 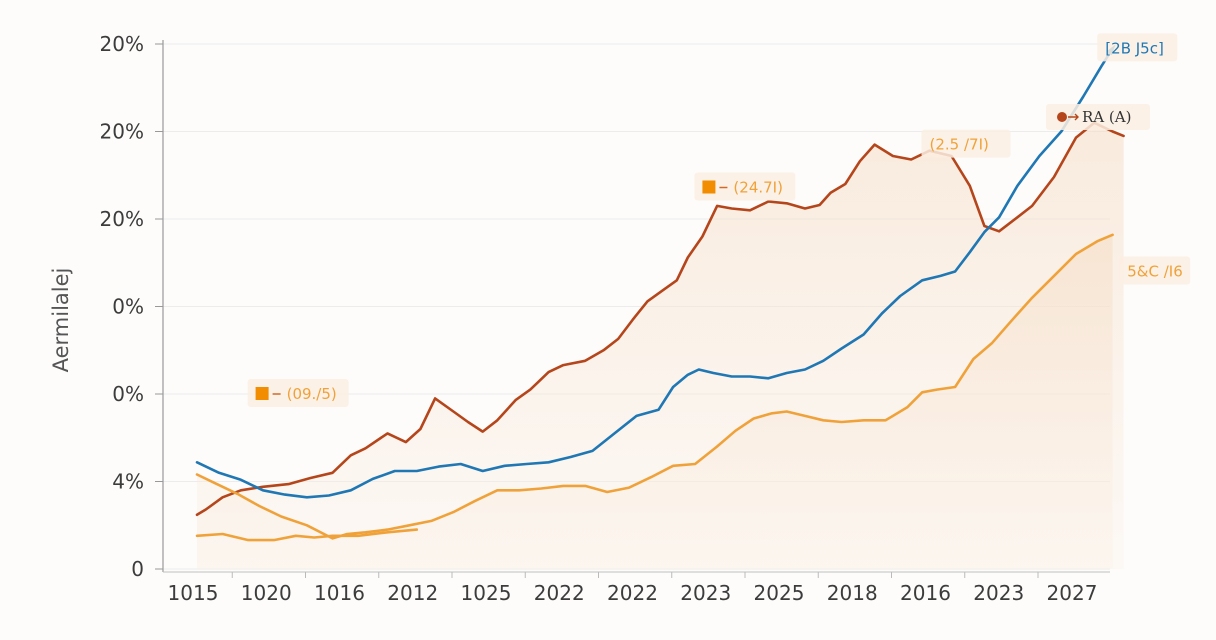 I want to click on y-tick-label: 0, so click(x=137, y=569).